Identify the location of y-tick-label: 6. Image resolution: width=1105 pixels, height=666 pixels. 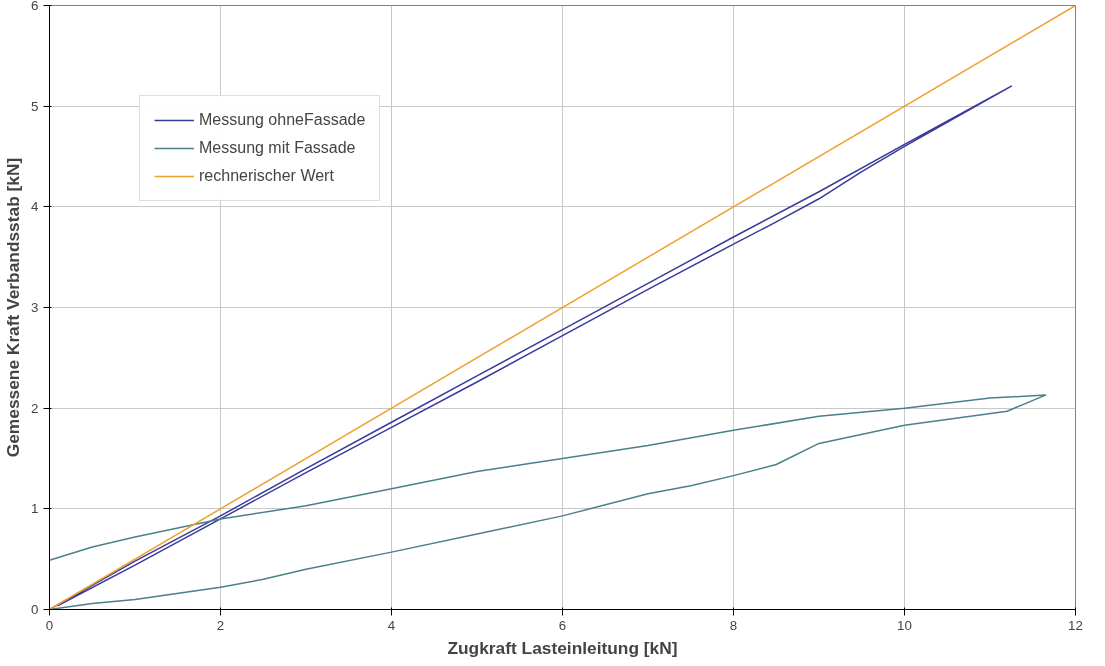
(35, 6).